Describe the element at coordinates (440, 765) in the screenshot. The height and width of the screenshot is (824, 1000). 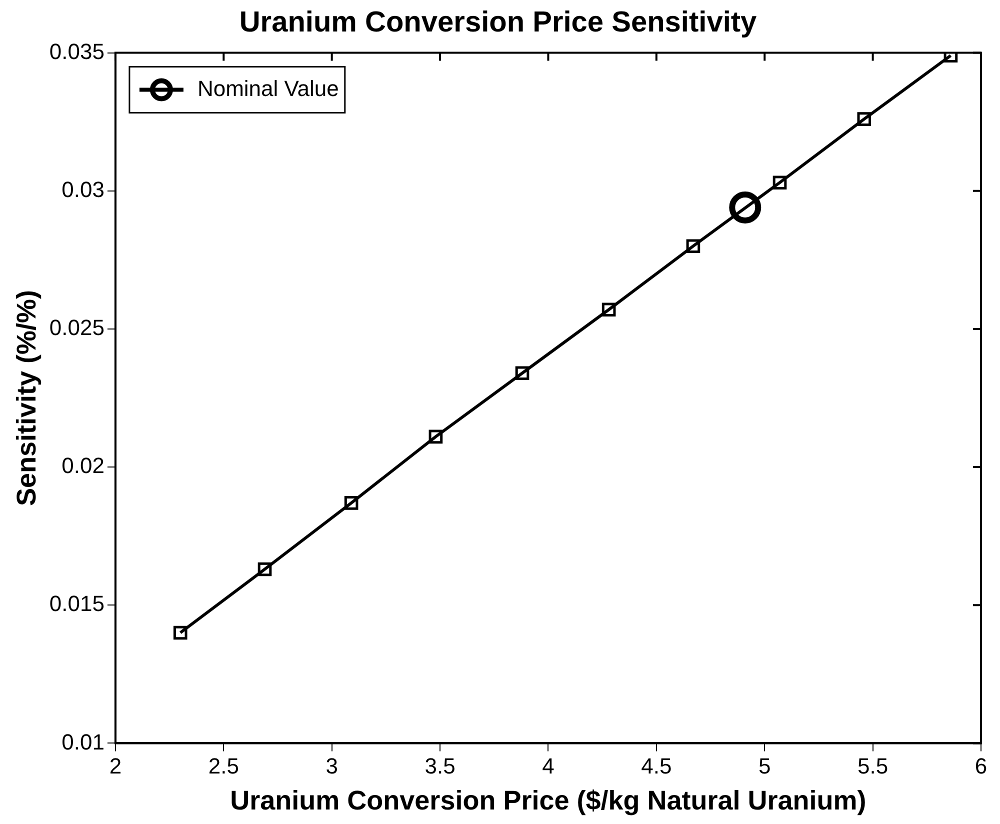
I see `x-tick-label: 3.5` at that location.